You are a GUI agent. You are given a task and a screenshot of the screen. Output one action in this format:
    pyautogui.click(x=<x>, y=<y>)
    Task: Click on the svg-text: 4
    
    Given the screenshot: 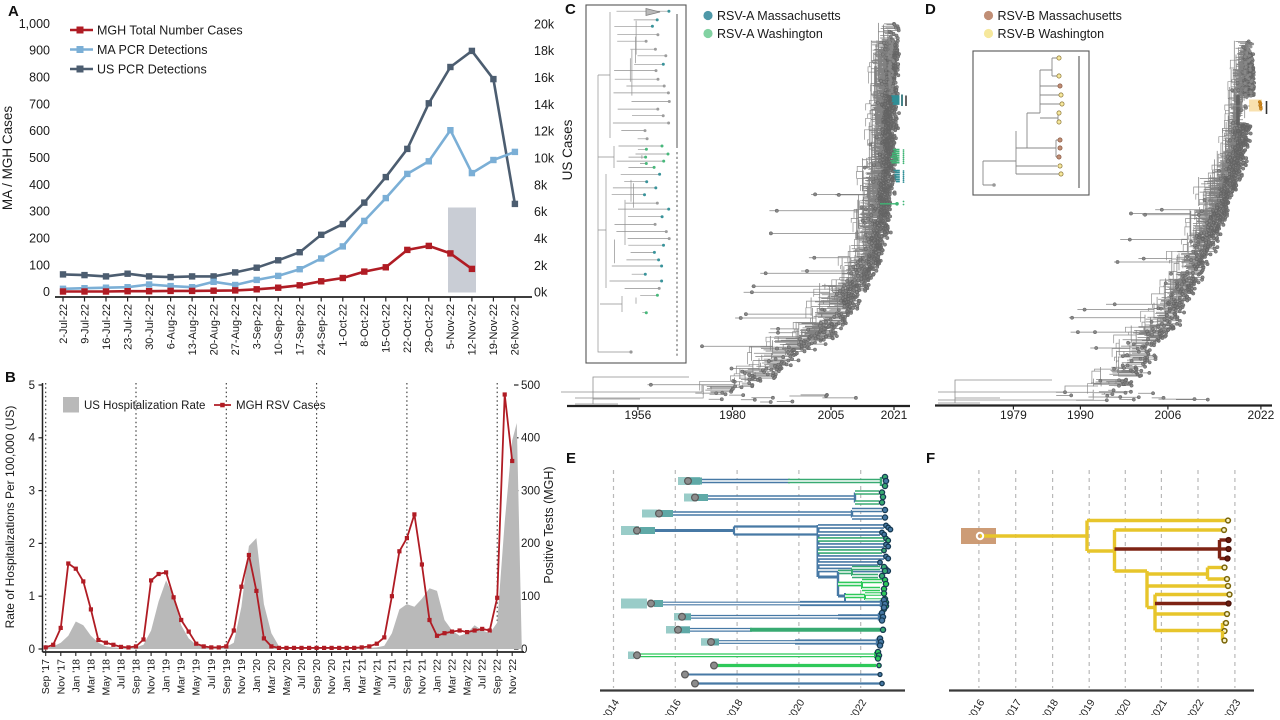 What is the action you would take?
    pyautogui.click(x=32, y=439)
    